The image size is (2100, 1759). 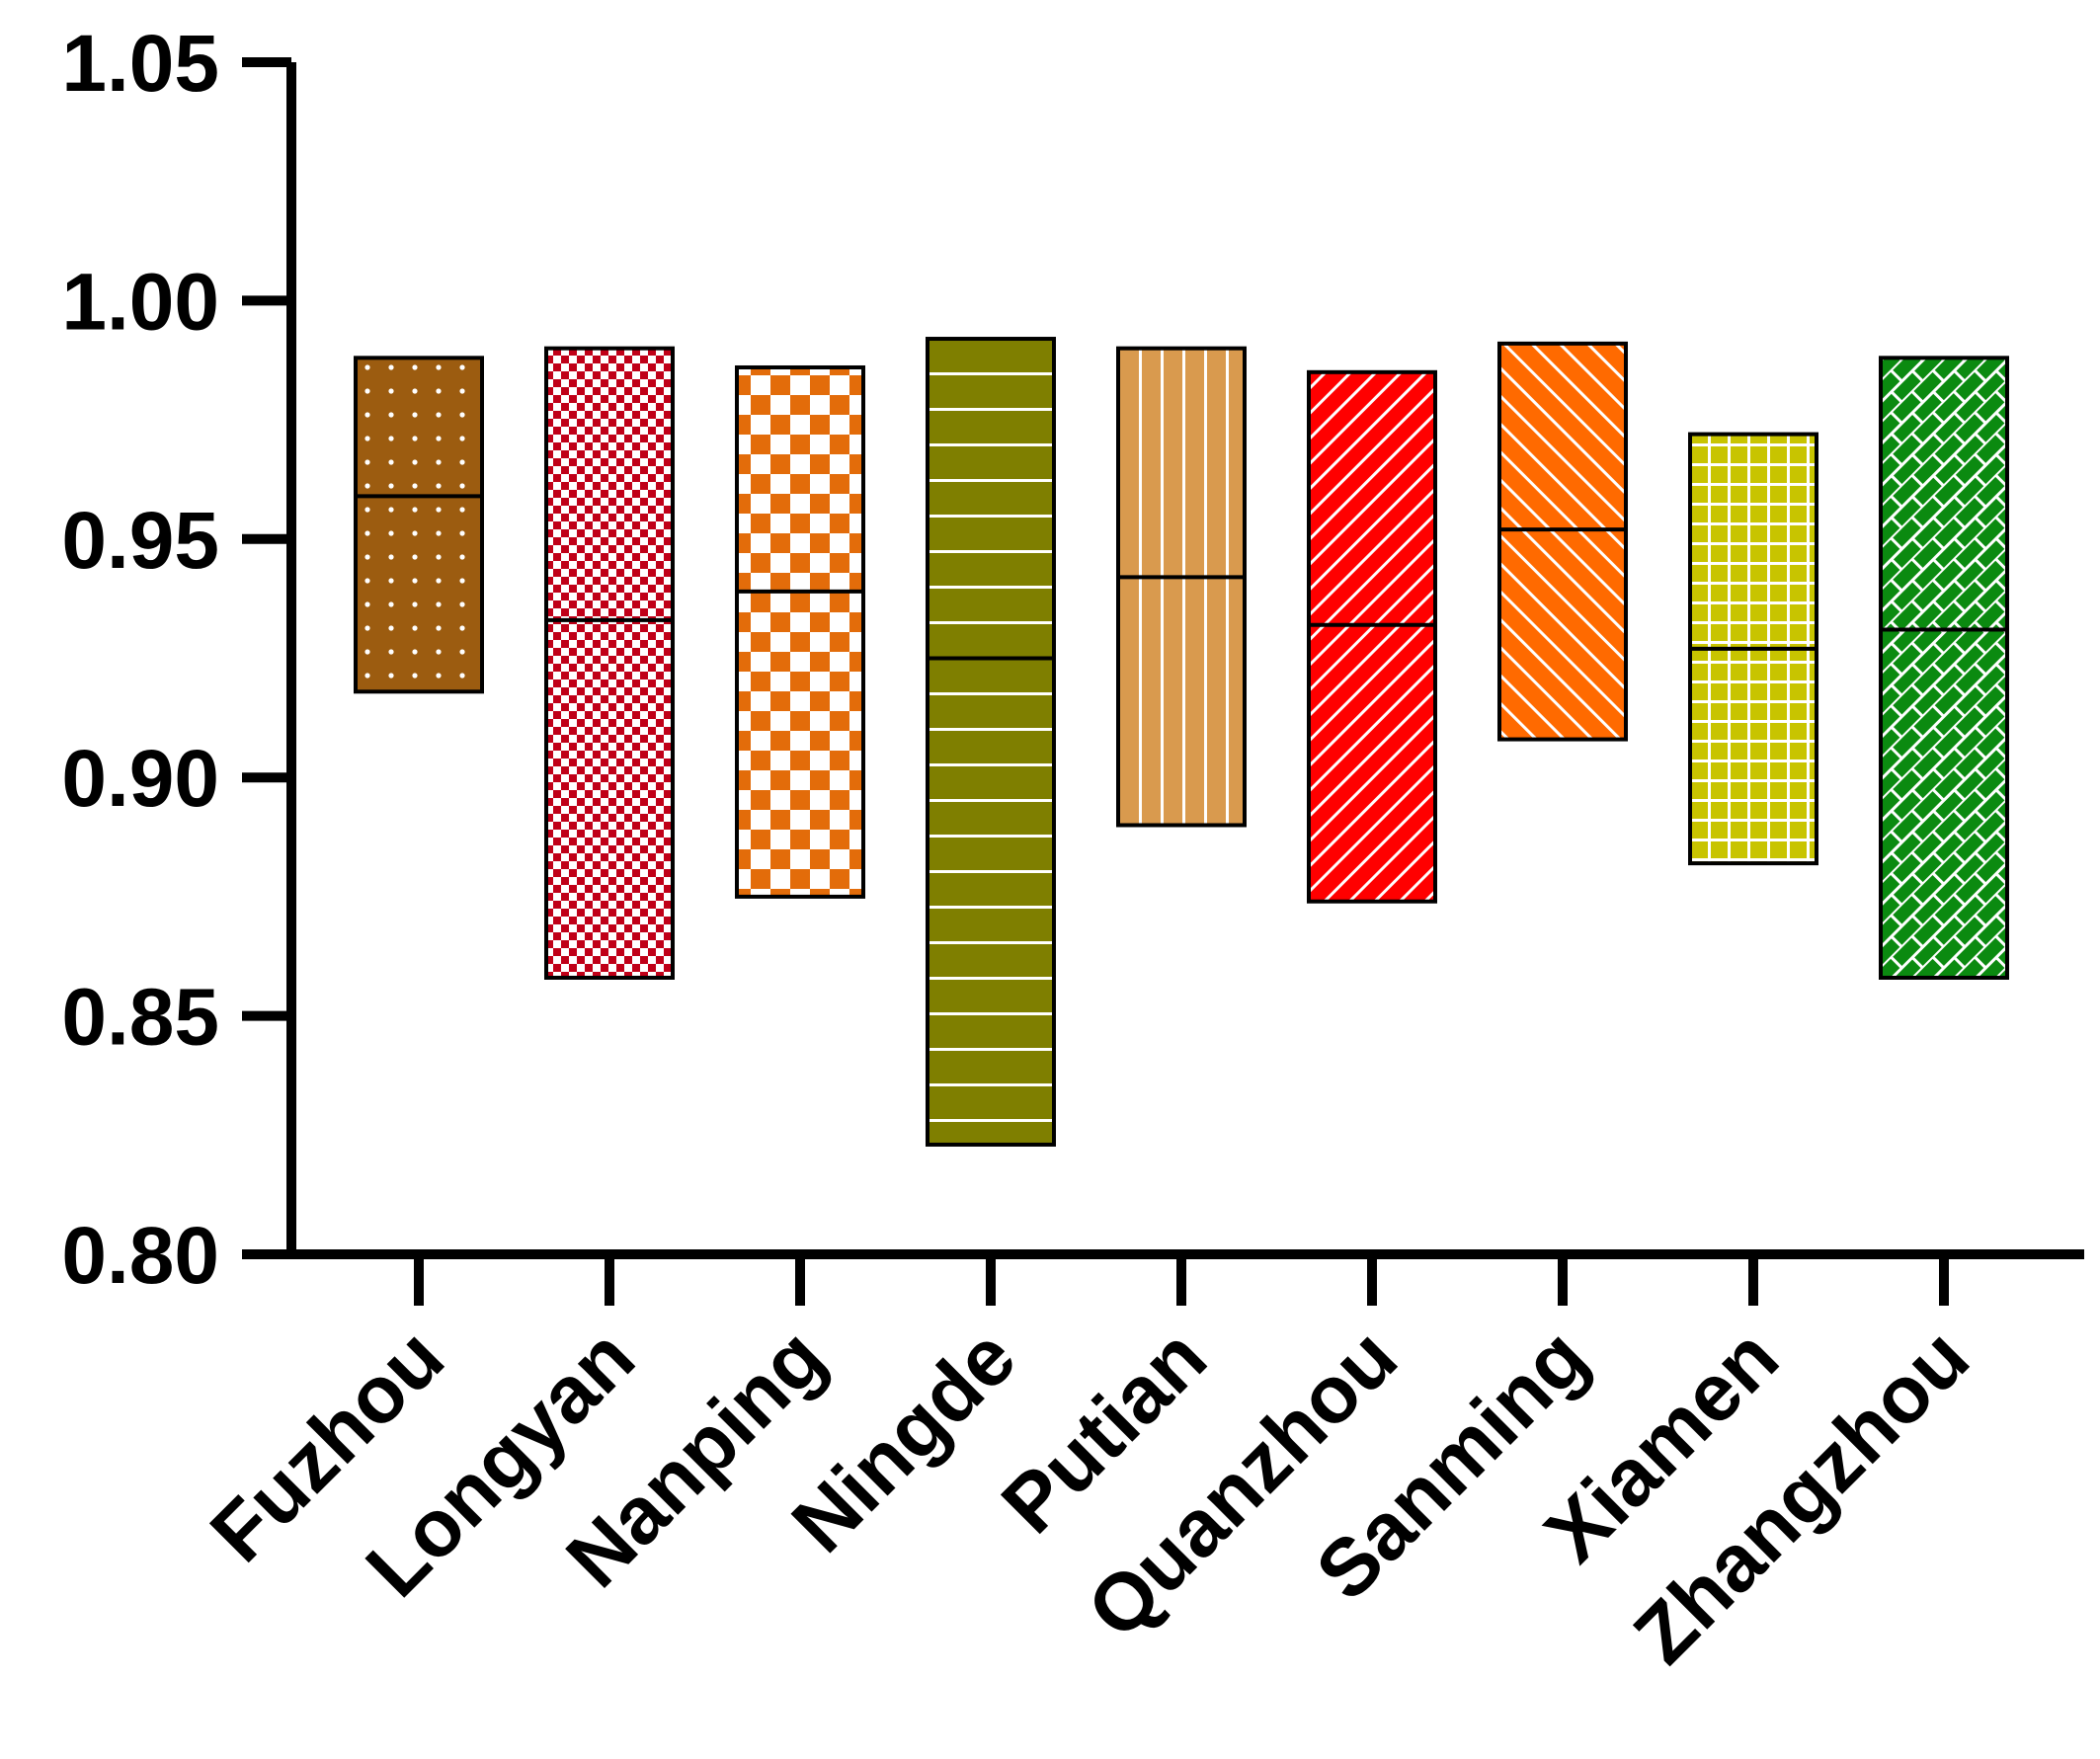 I want to click on bar-group-sanming, so click(x=1562, y=541).